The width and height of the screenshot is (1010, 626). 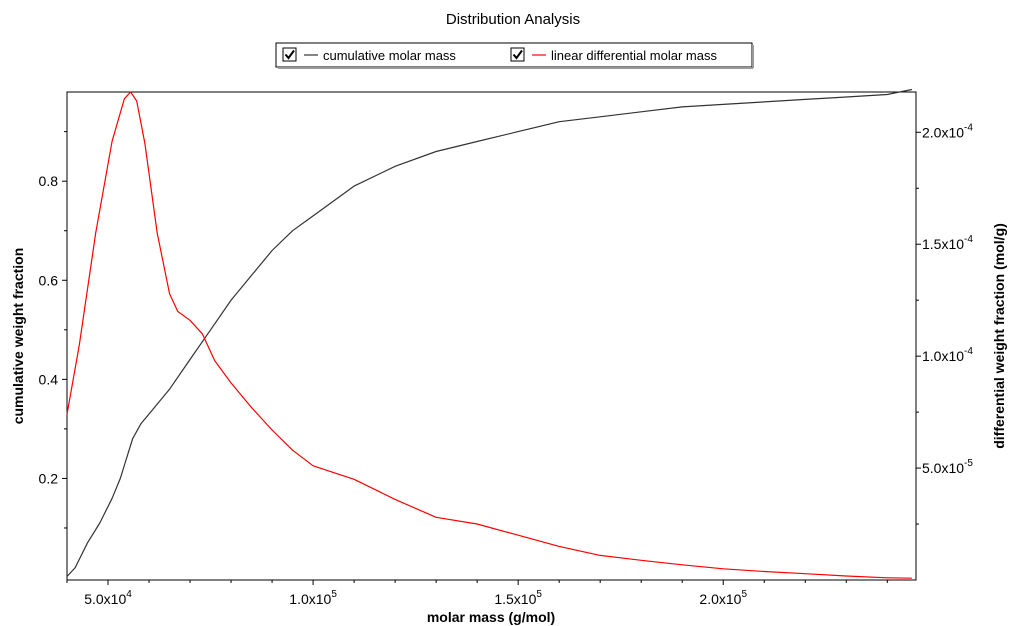 What do you see at coordinates (129, 594) in the screenshot?
I see `x-tick-label-exponent: 4` at bounding box center [129, 594].